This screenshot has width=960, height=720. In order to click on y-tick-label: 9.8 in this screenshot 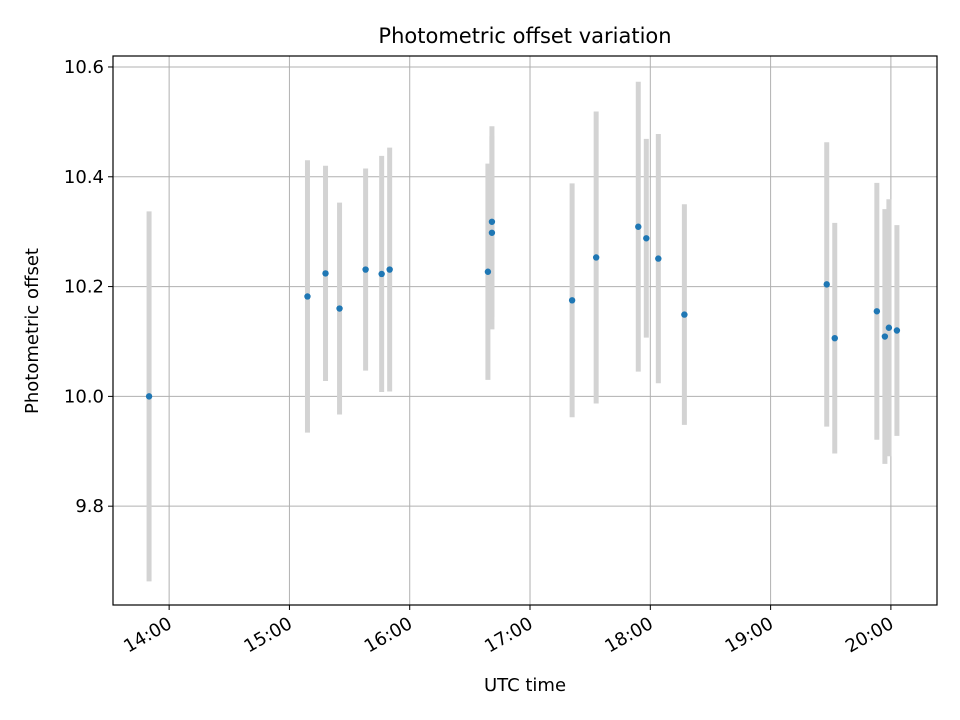, I will do `click(89, 506)`.